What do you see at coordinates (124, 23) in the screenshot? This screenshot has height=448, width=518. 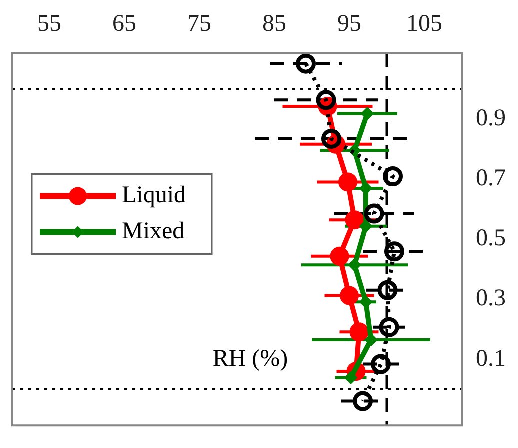 I see `x-tick-label: 65` at bounding box center [124, 23].